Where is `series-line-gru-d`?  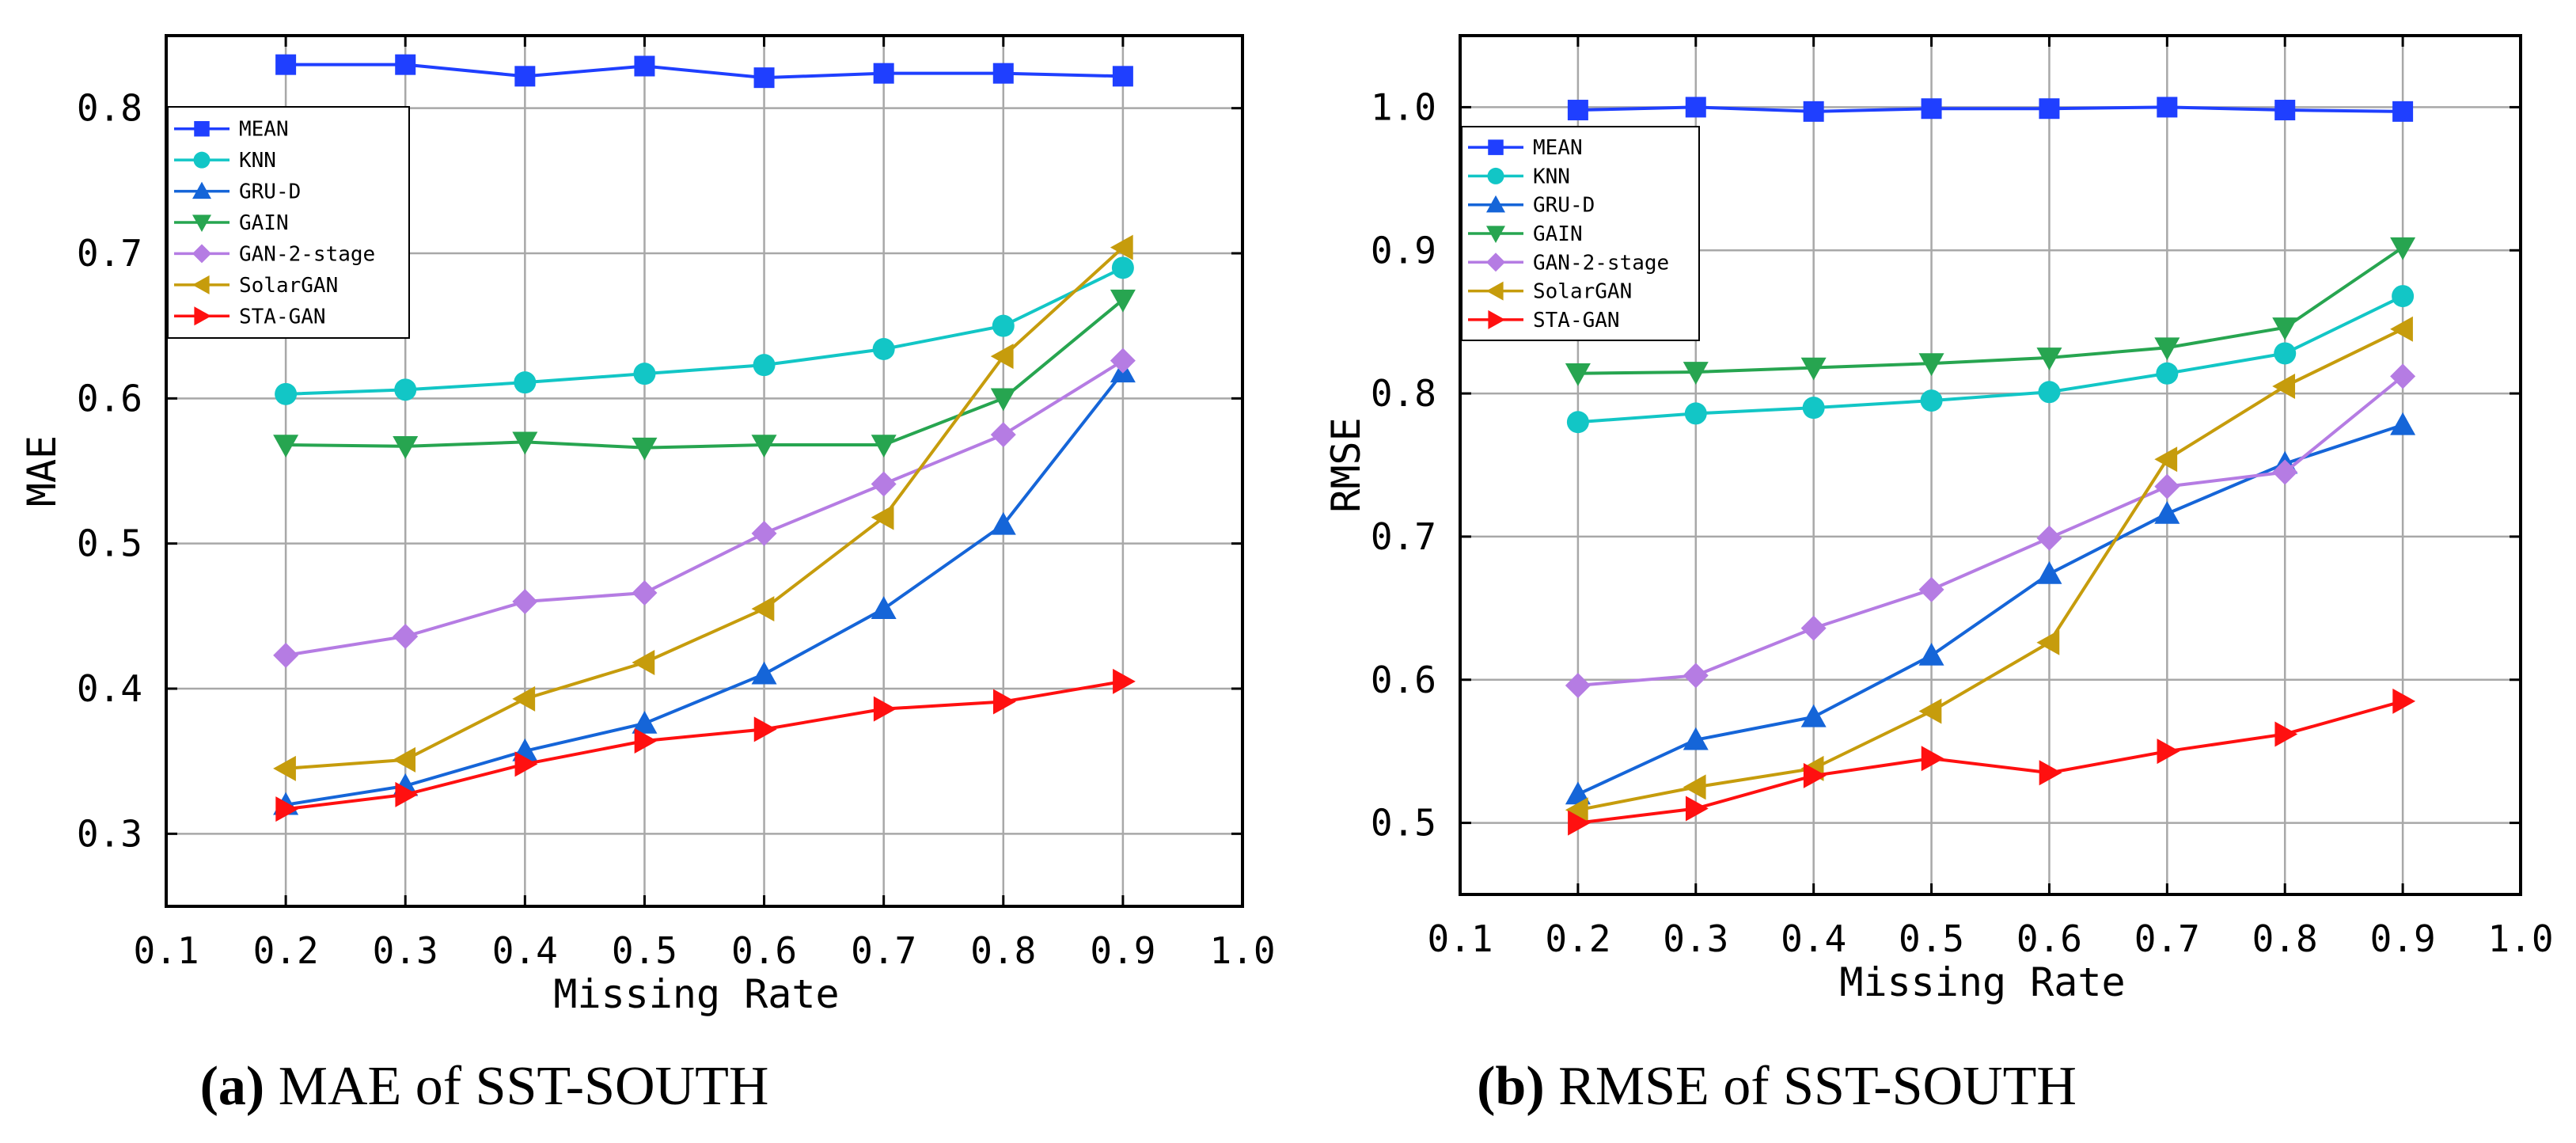 series-line-gru-d is located at coordinates (1990, 609).